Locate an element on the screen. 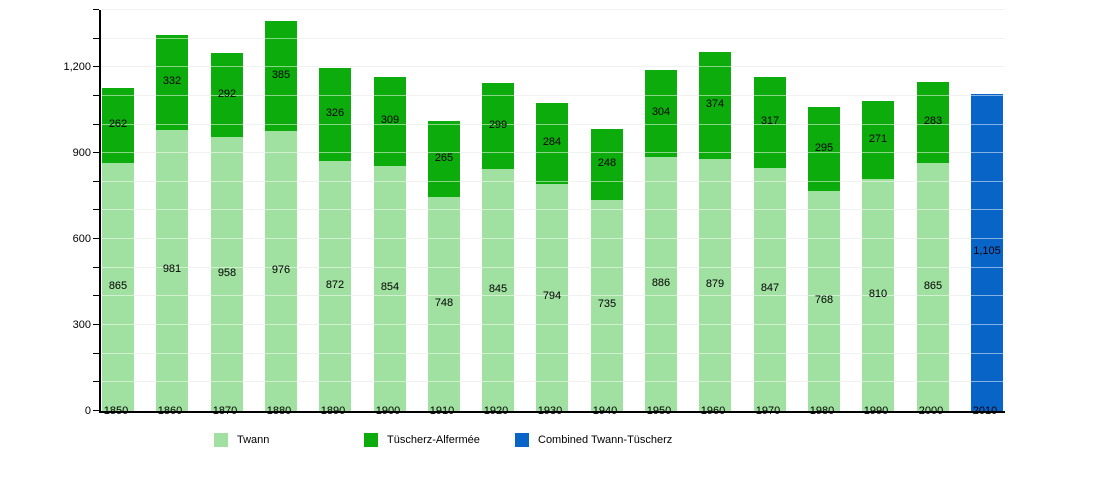 Image resolution: width=1100 pixels, height=500 pixels. bar-value-label: 262 is located at coordinates (118, 124).